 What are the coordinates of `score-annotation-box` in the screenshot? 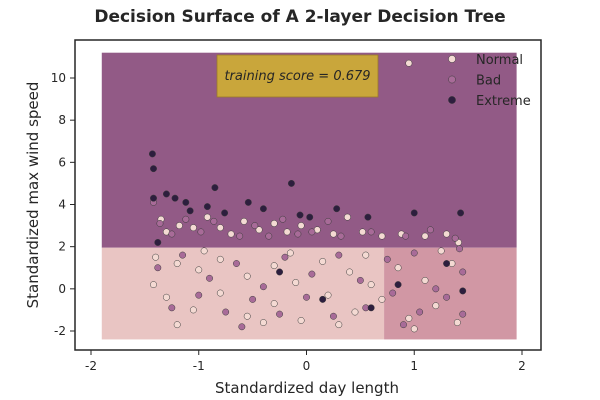 It's located at (297, 76).